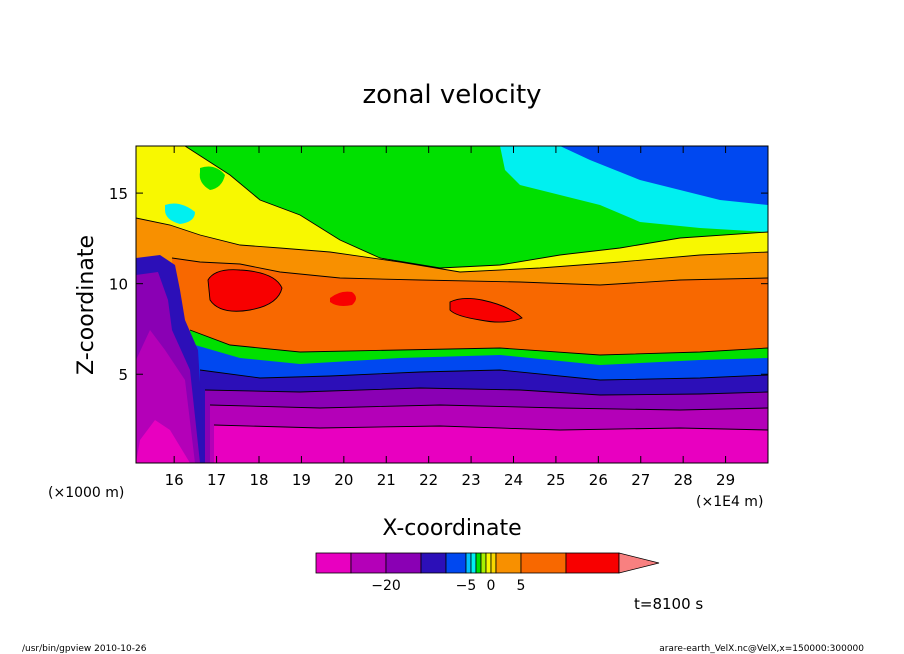  What do you see at coordinates (180, 213) in the screenshot?
I see `patch-cyan-left` at bounding box center [180, 213].